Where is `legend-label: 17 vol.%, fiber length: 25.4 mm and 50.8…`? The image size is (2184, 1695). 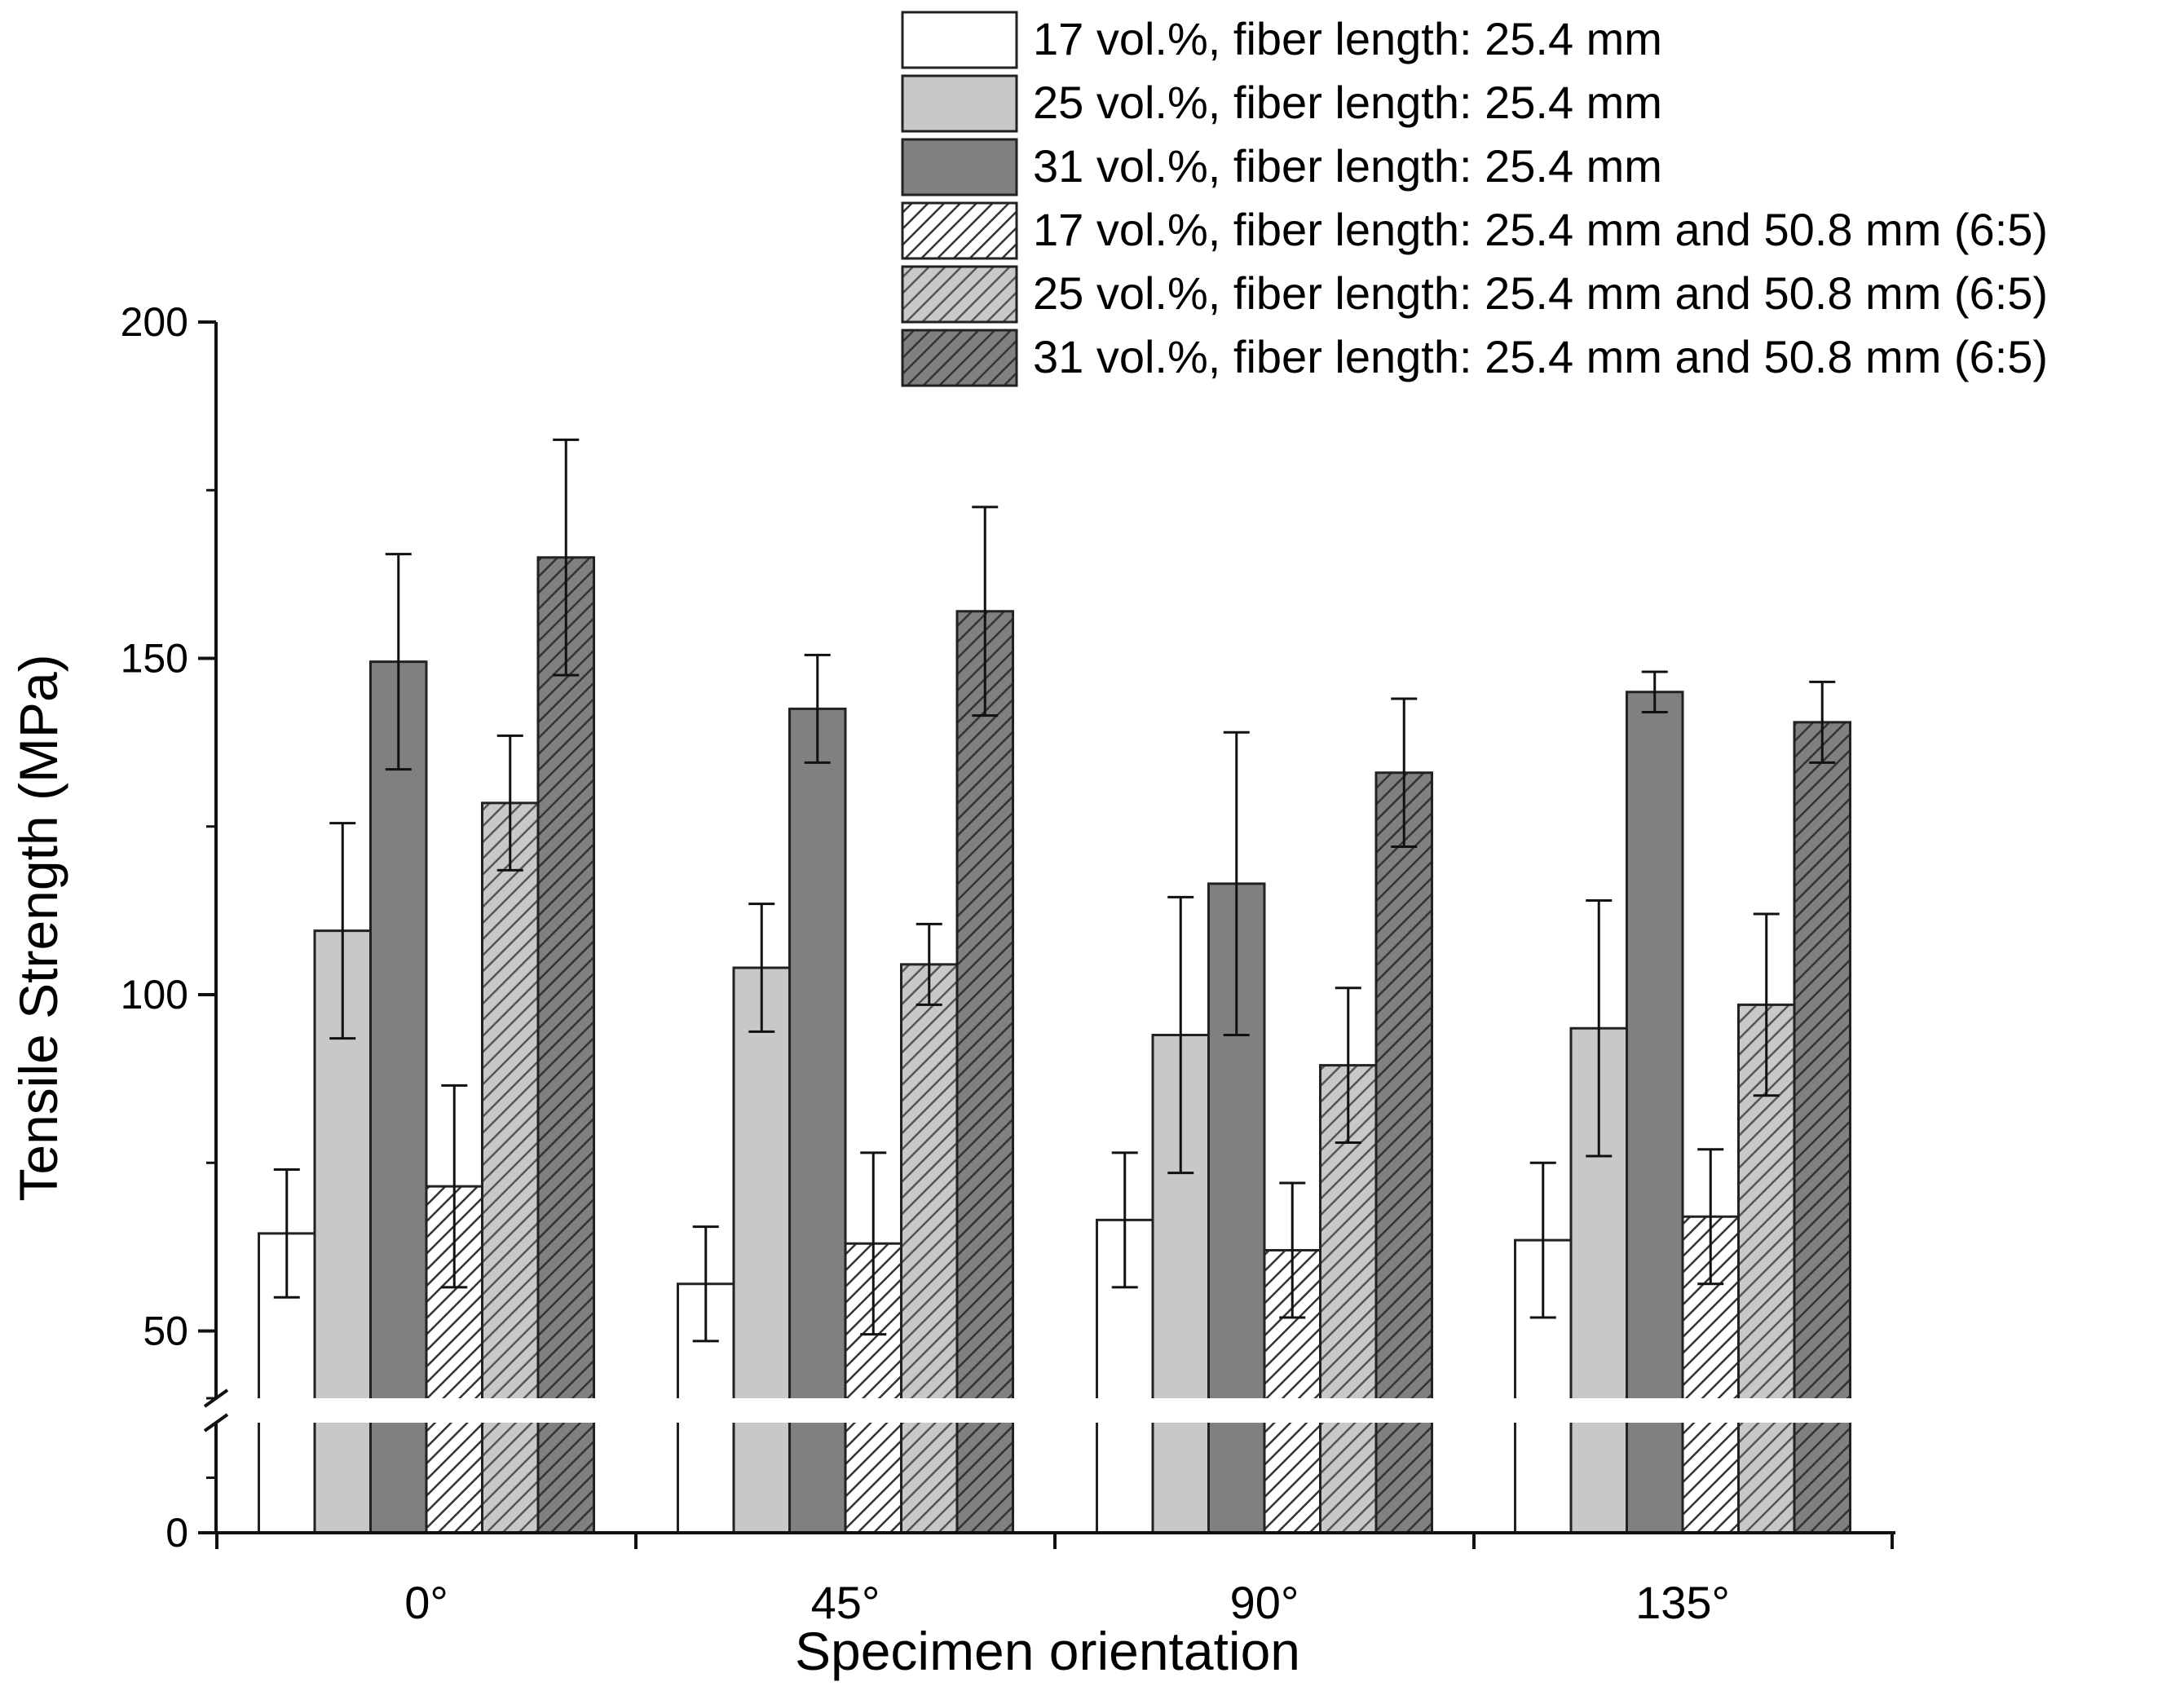
legend-label: 17 vol.%, fiber length: 25.4 mm and 50.8… is located at coordinates (1540, 229).